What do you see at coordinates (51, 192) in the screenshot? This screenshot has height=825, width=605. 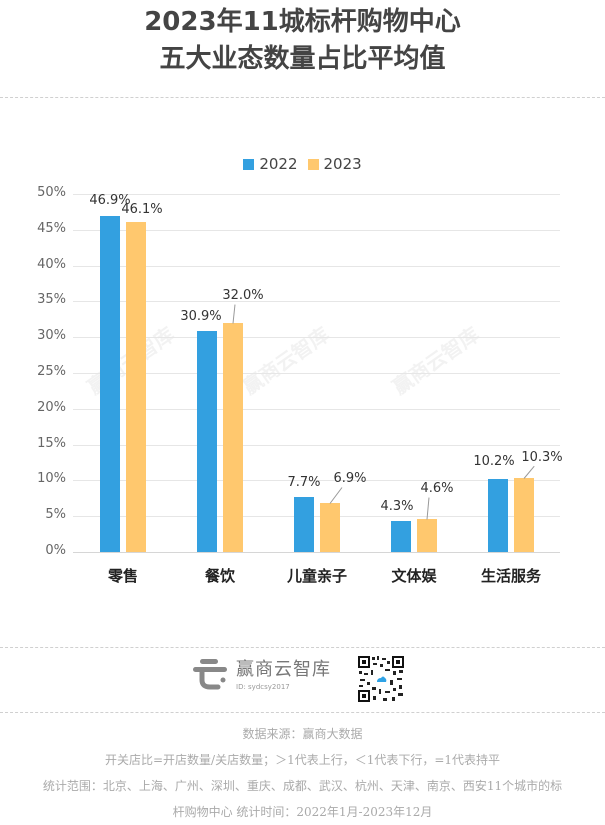 I see `y-tick-label: 50%` at bounding box center [51, 192].